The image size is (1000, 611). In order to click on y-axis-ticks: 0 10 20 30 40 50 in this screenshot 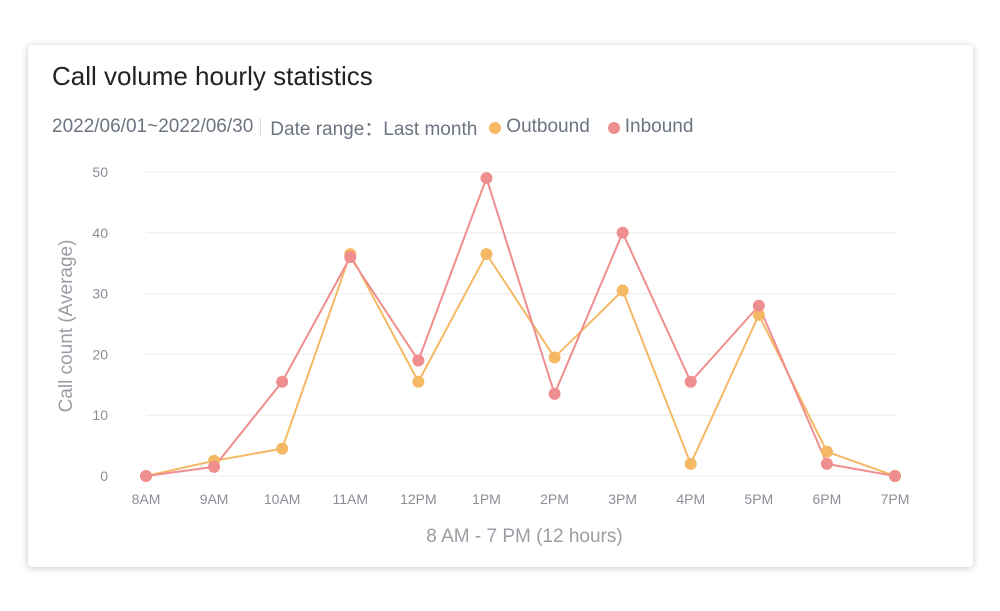, I will do `click(100, 324)`.